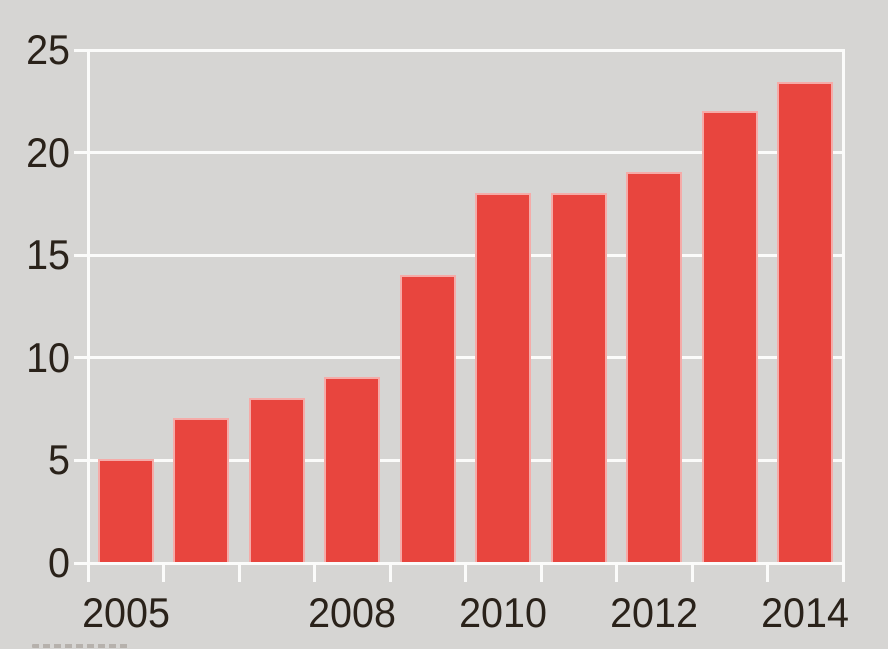  I want to click on x-tick-label: 2008, so click(352, 612).